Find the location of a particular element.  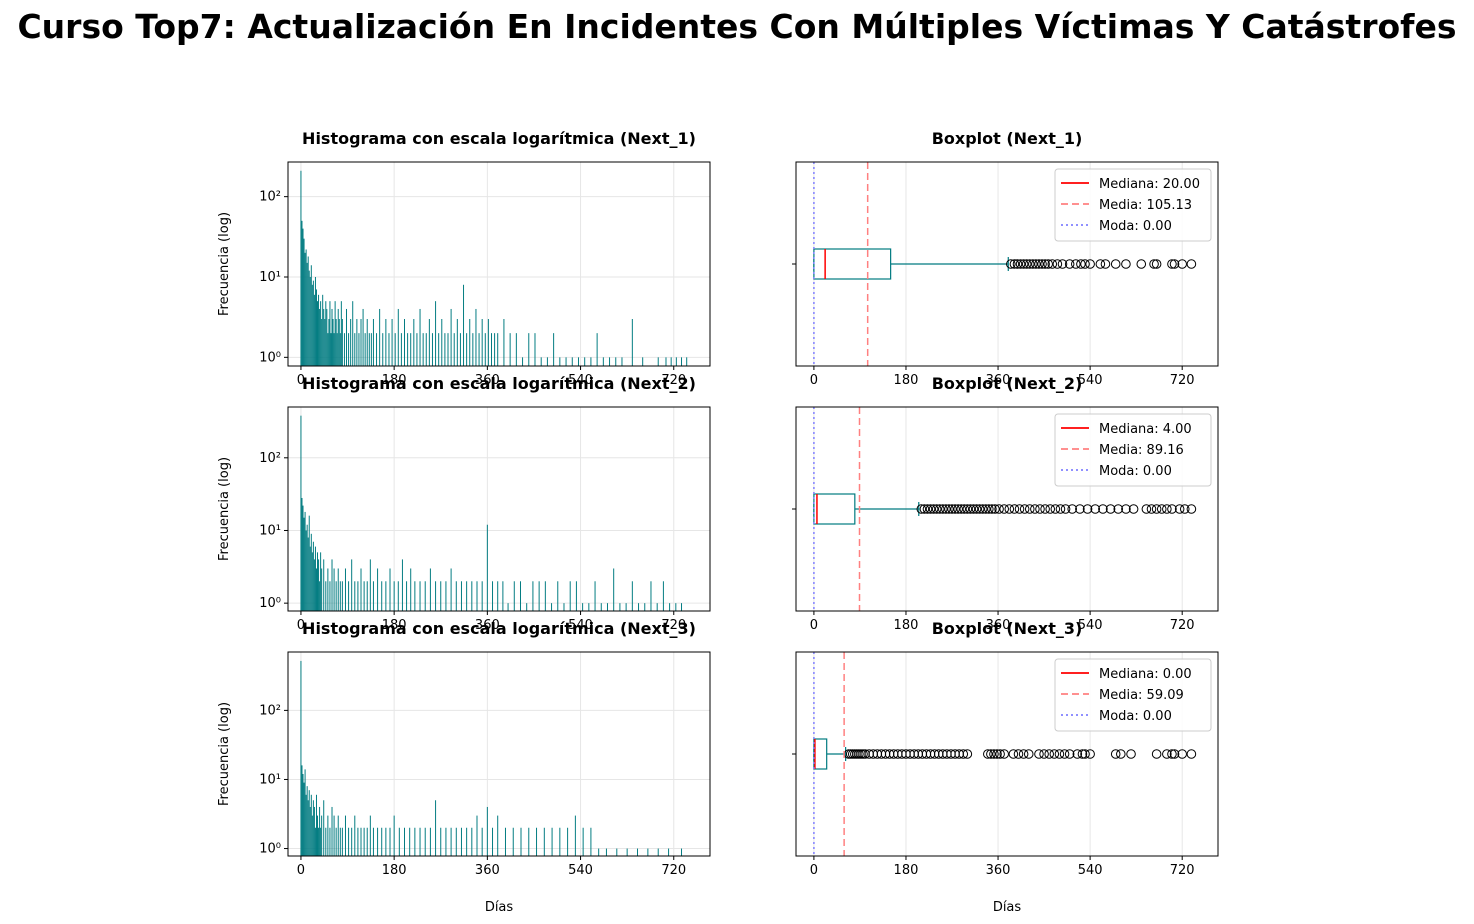

legend-entry: Media: 105.13 is located at coordinates (1145, 205).